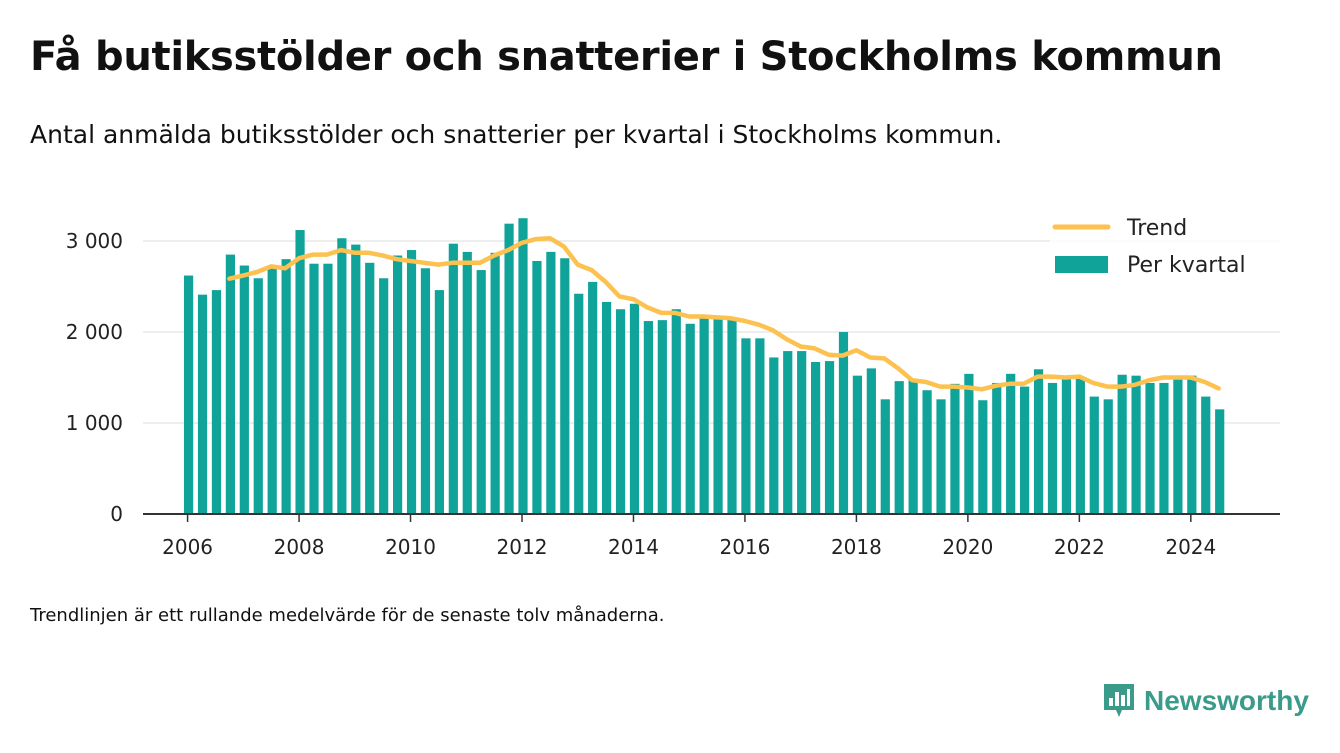  What do you see at coordinates (522, 547) in the screenshot?
I see `x-tick-label: 2012` at bounding box center [522, 547].